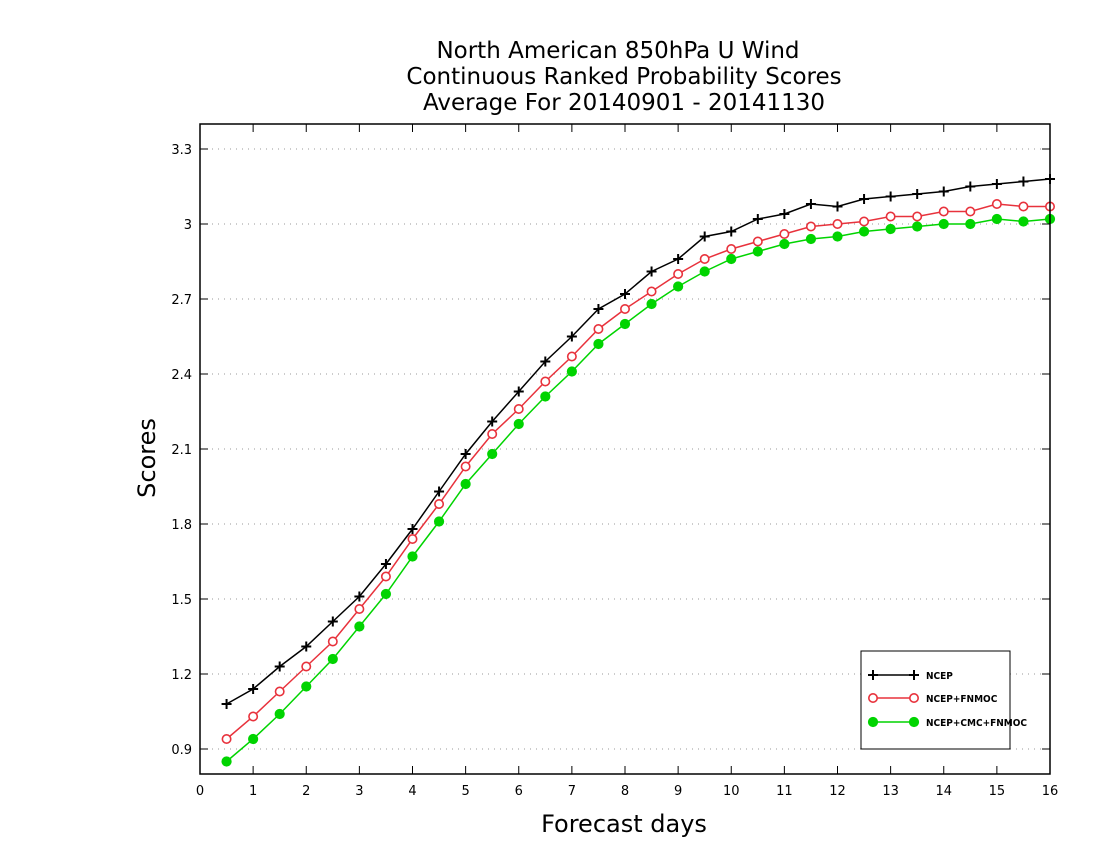 This screenshot has height=850, width=1100. Describe the element at coordinates (306, 791) in the screenshot. I see `x-tick-label: 2` at that location.